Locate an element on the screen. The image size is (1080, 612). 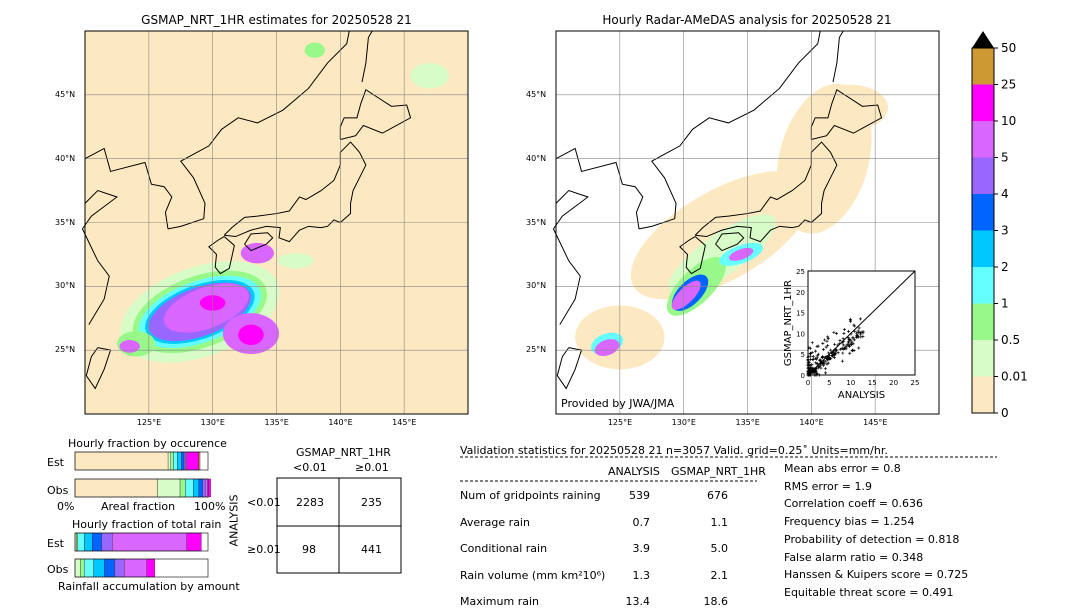
scatter-y-tick: 5 is located at coordinates (803, 355).